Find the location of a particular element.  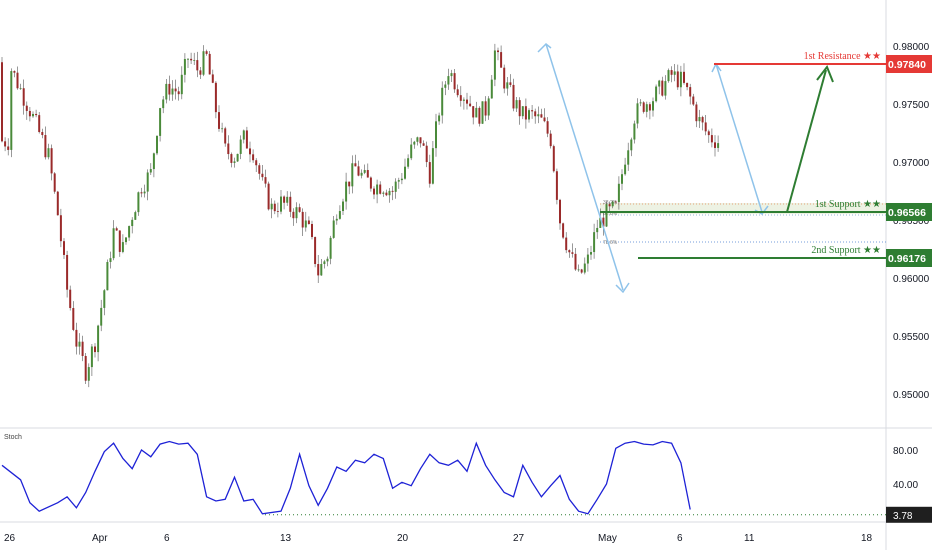

level-price-tag is located at coordinates (909, 64).